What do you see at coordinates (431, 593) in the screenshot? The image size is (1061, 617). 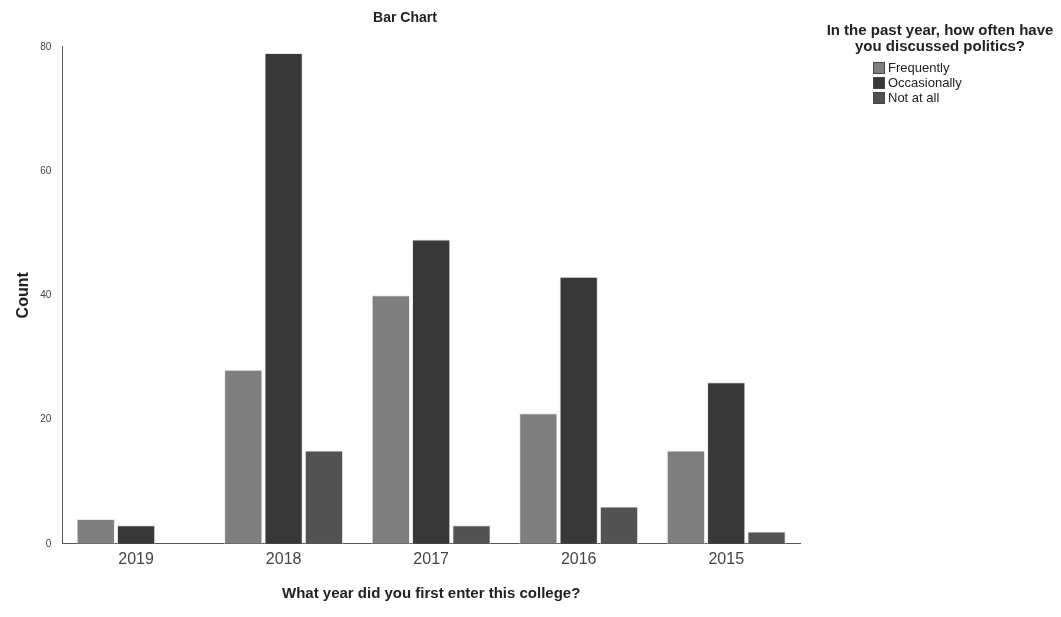 I see `x-axis-title: What year did you first enter this college?` at bounding box center [431, 593].